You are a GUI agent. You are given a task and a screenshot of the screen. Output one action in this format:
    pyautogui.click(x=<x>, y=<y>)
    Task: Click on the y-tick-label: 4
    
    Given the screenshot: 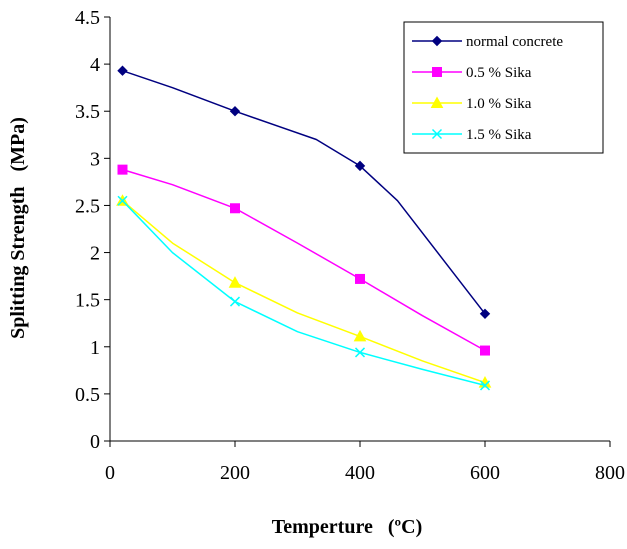 What is the action you would take?
    pyautogui.click(x=95, y=65)
    